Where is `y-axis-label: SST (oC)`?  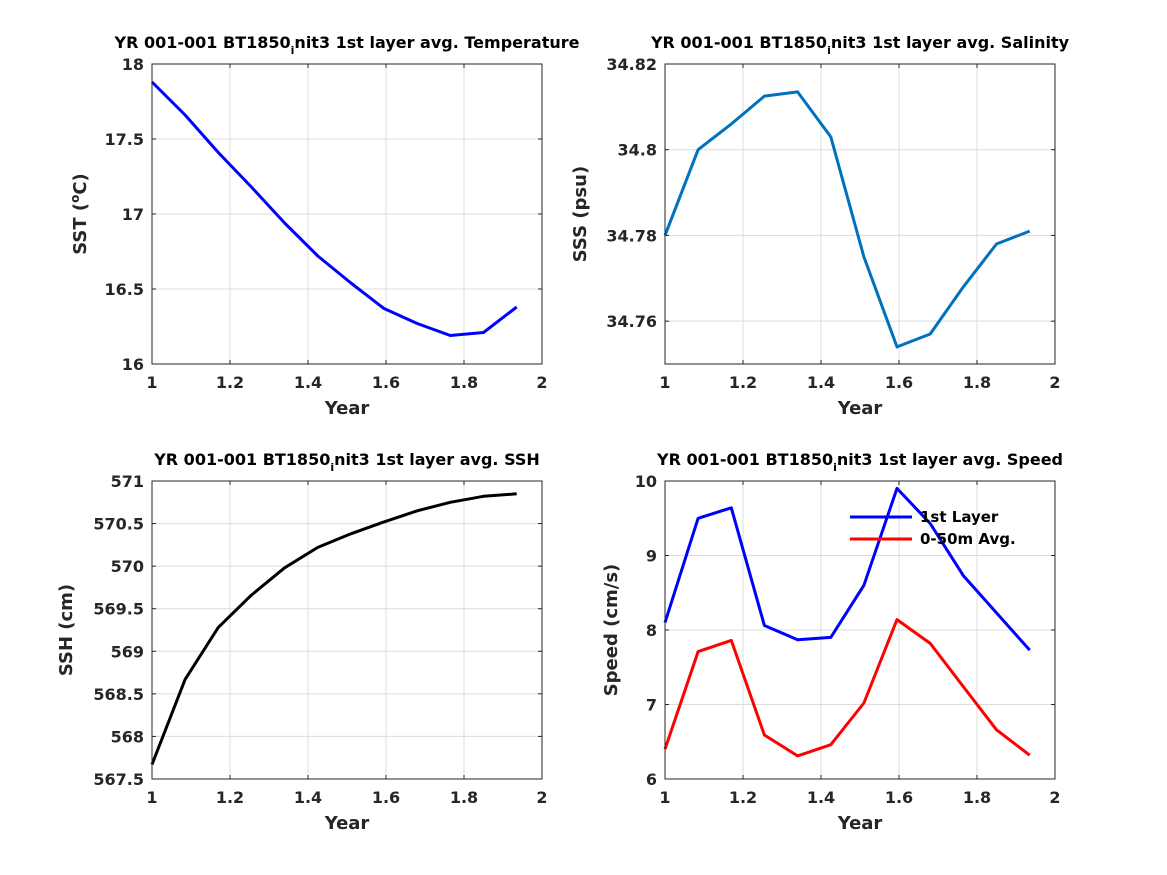
y-axis-label: SST (oC) is located at coordinates (79, 214).